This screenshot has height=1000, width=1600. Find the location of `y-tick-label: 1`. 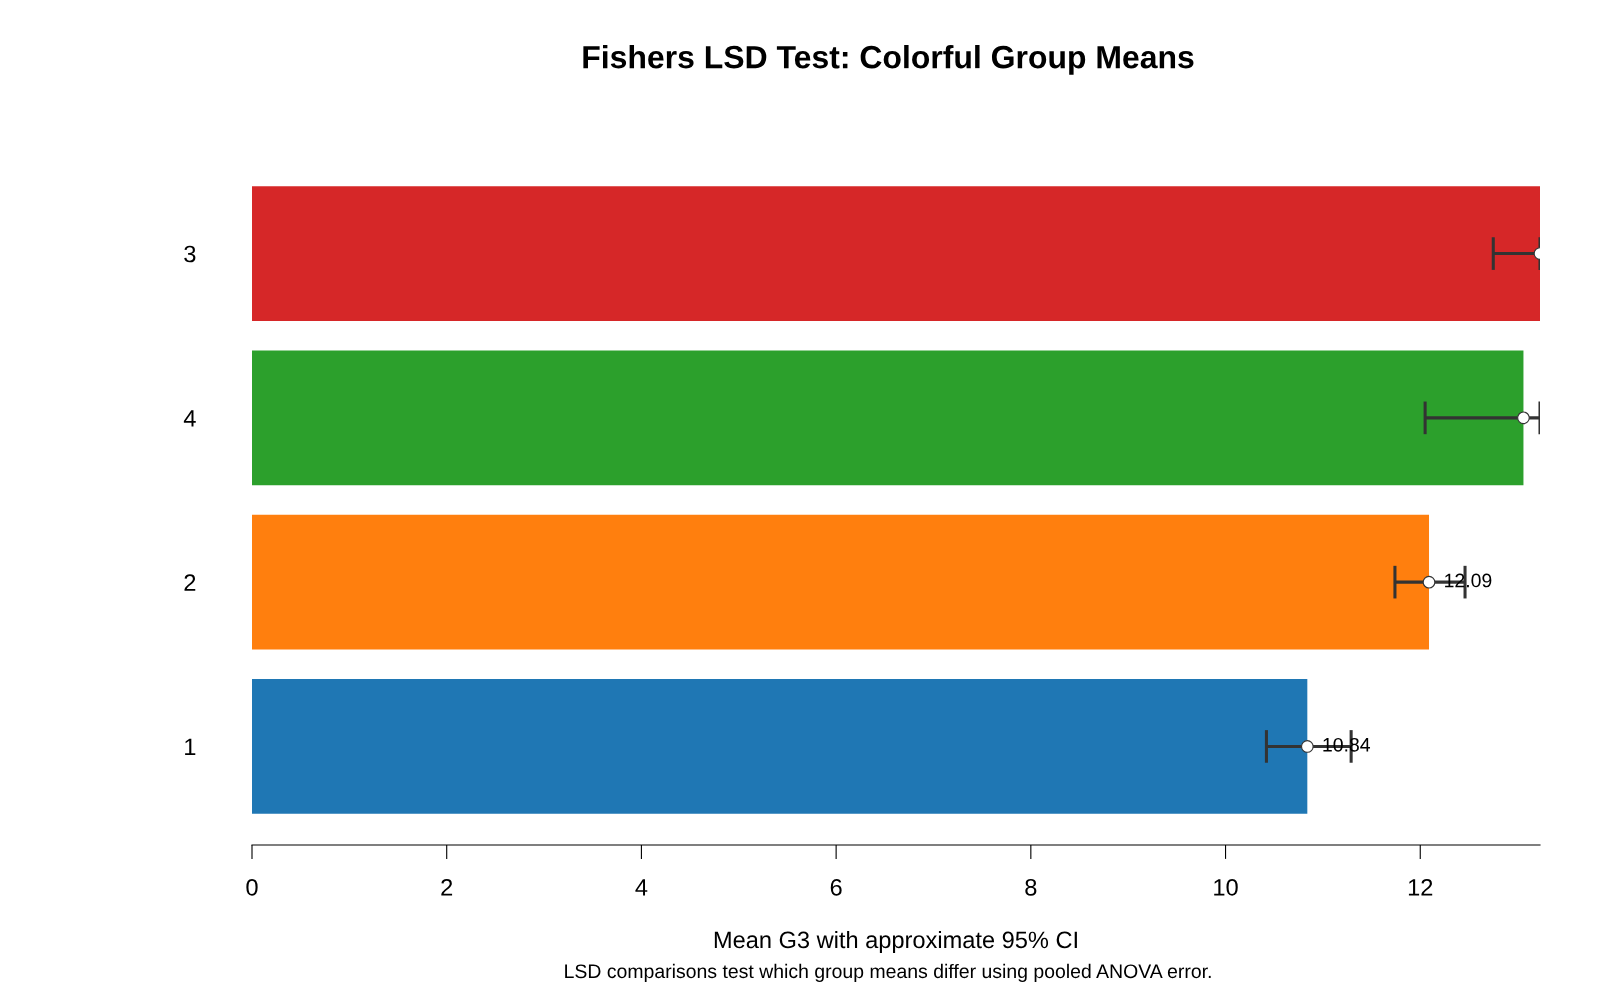

y-tick-label: 1 is located at coordinates (190, 746).